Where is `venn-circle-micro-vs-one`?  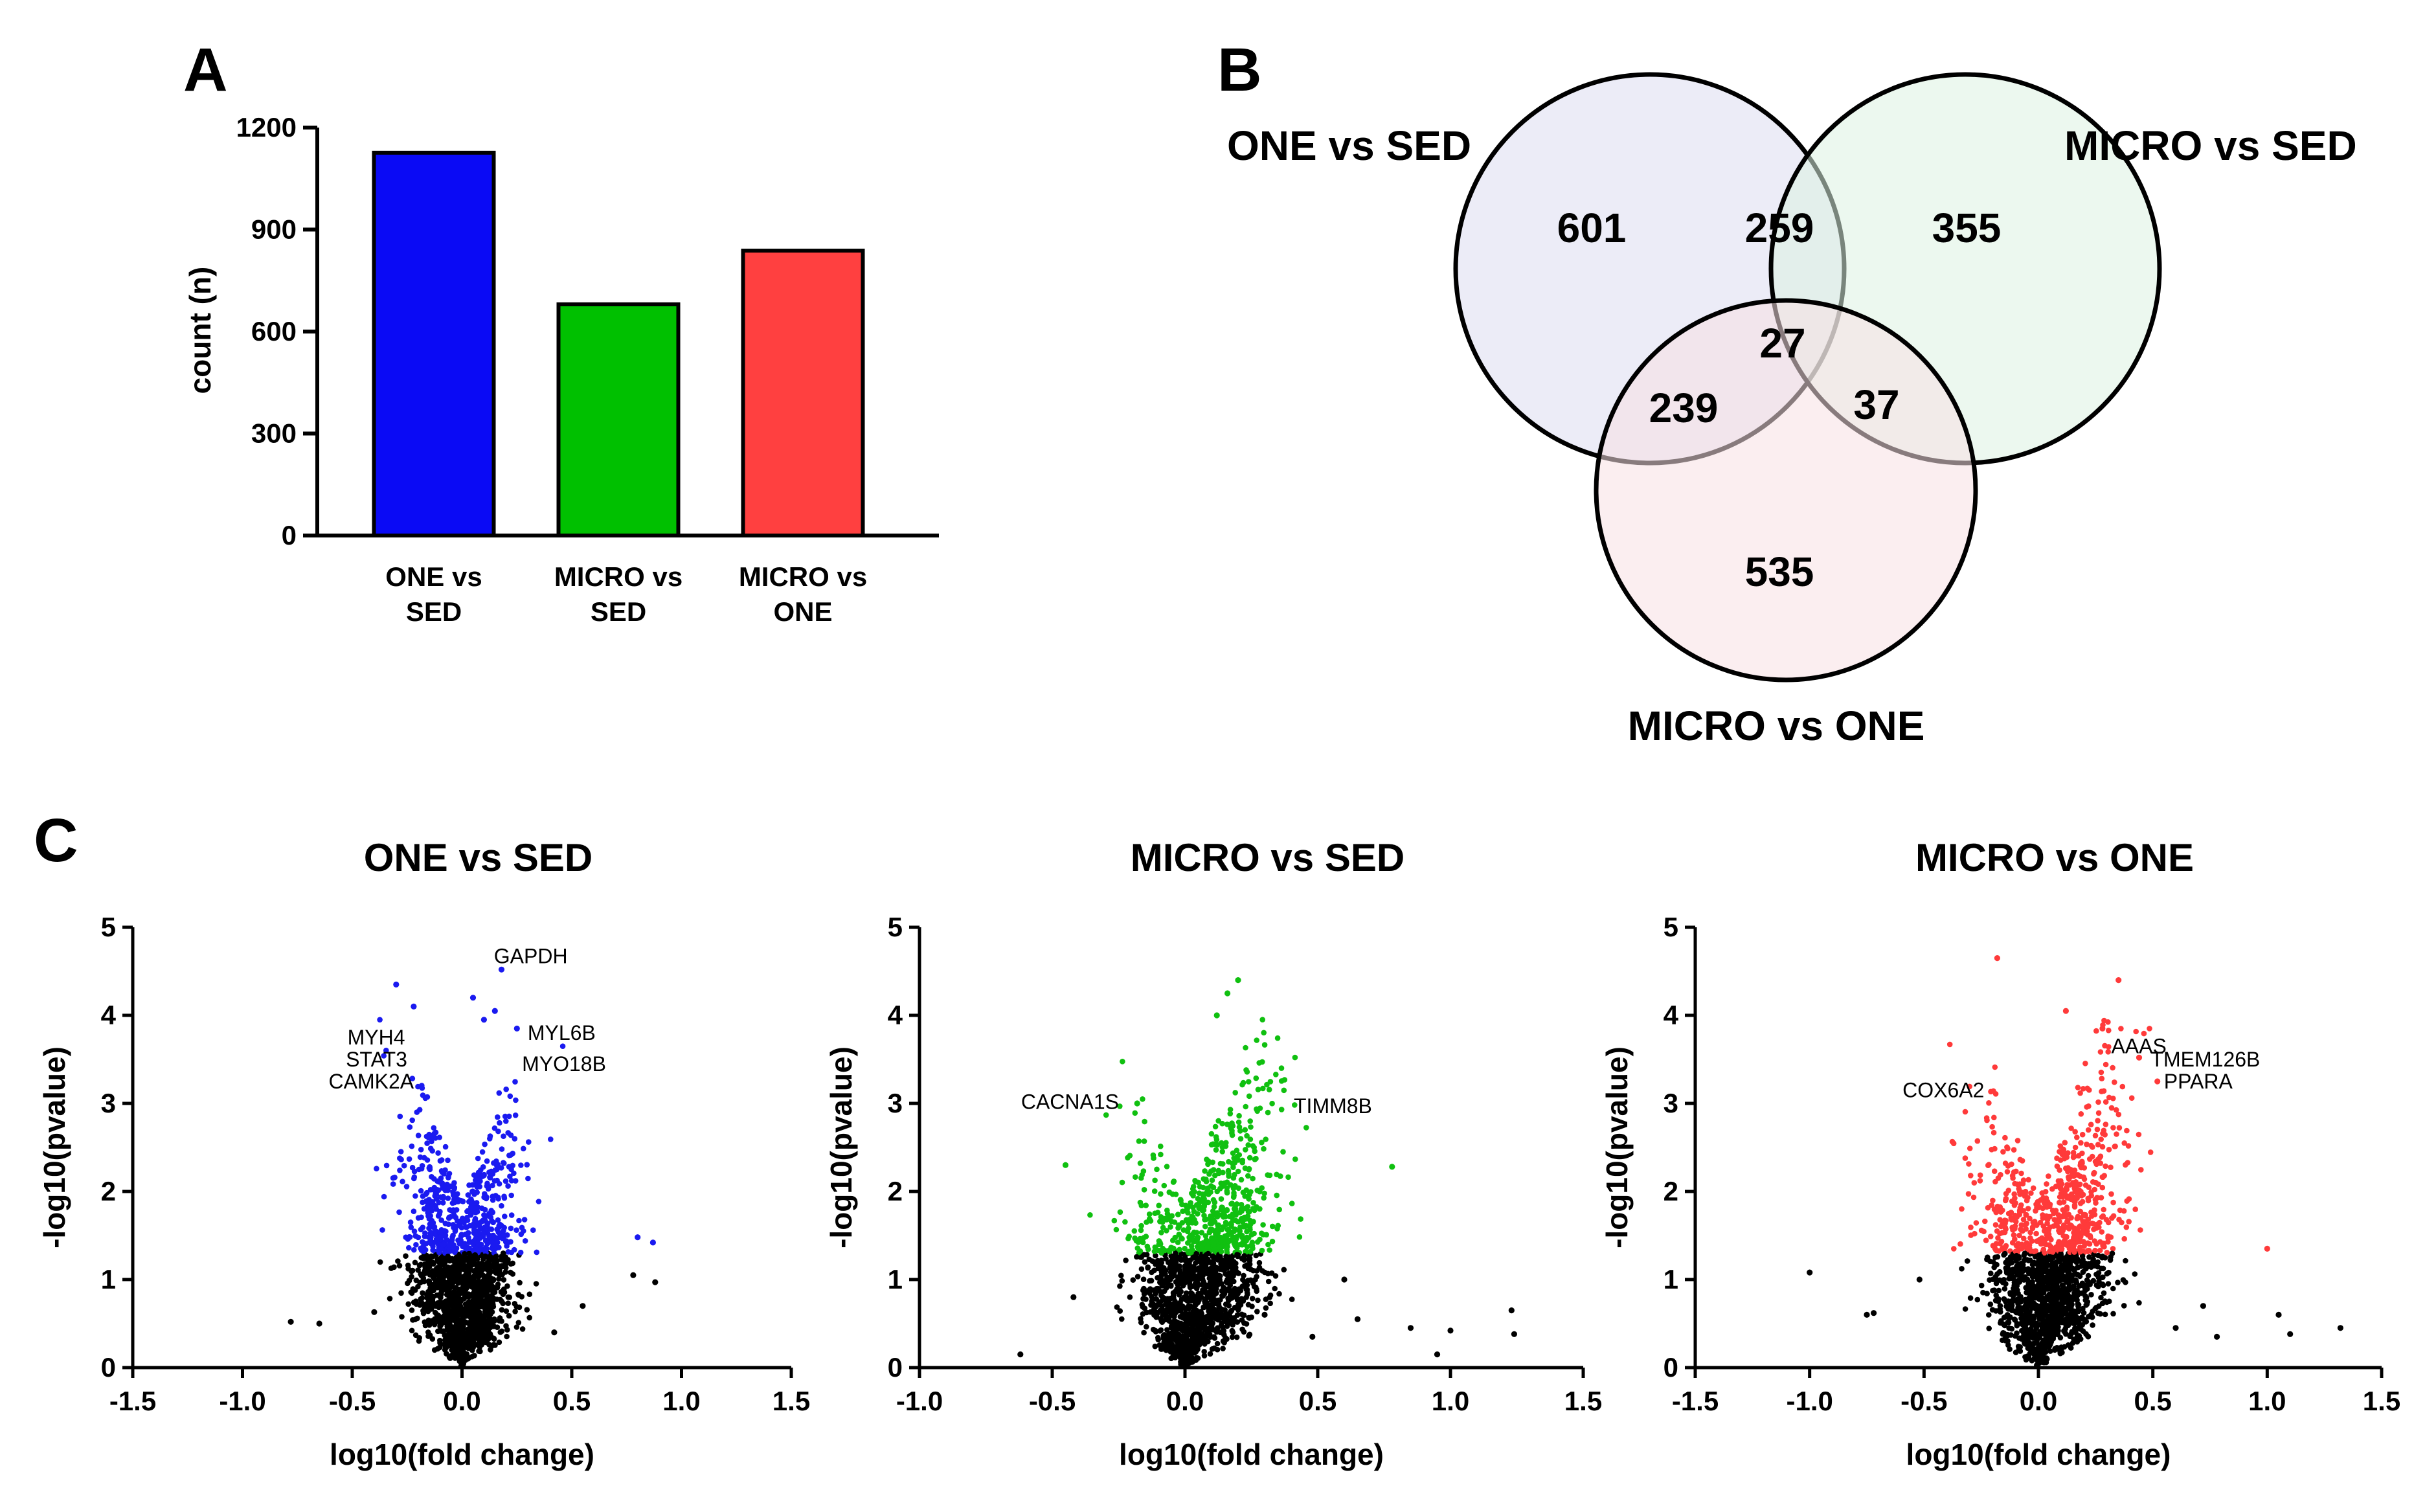 venn-circle-micro-vs-one is located at coordinates (1786, 490).